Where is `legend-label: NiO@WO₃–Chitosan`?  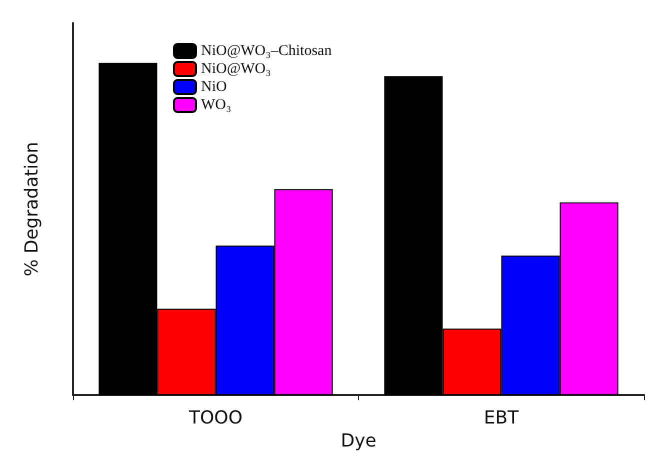 legend-label: NiO@WO₃–Chitosan is located at coordinates (266, 51).